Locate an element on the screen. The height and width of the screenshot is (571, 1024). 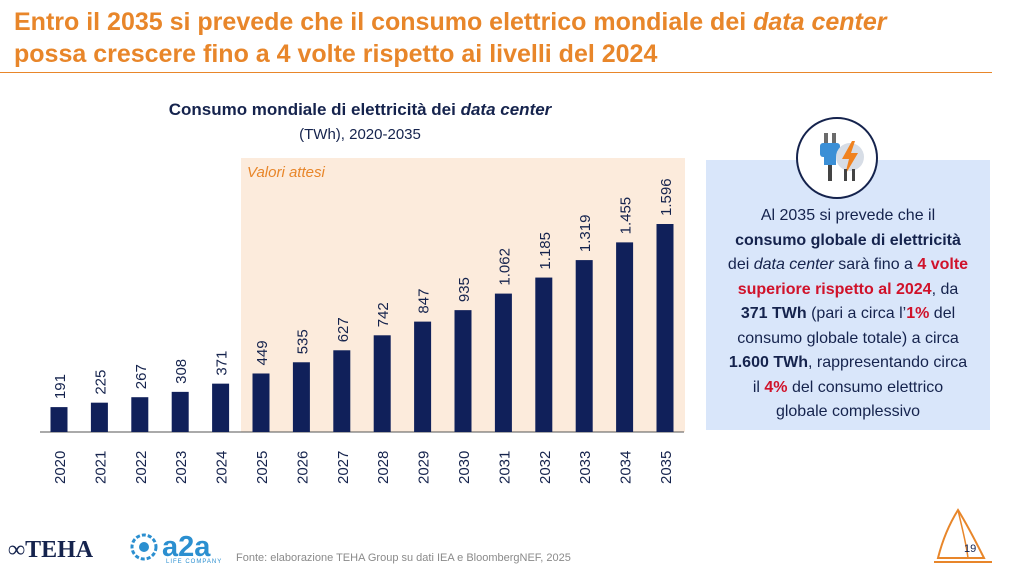
info-red-superiore: superiore rispetto al 2024 is located at coordinates (834, 289).